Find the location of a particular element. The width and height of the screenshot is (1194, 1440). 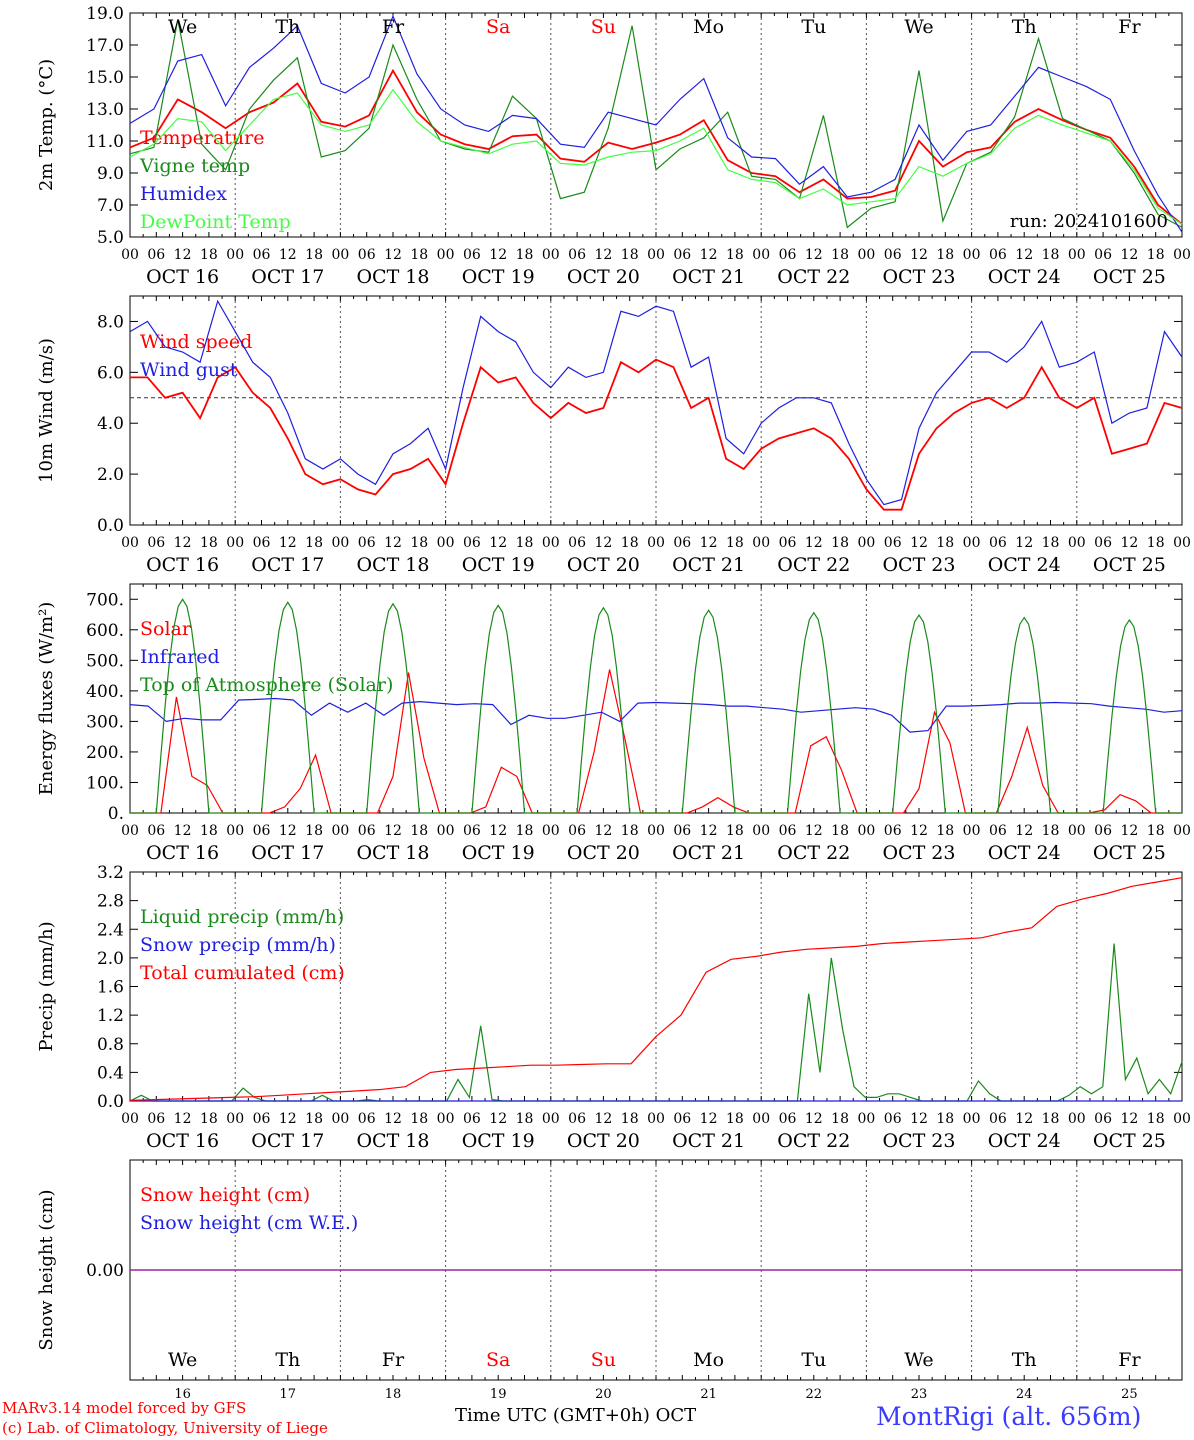

y-tick-label: 15.0 is located at coordinates (105, 78).